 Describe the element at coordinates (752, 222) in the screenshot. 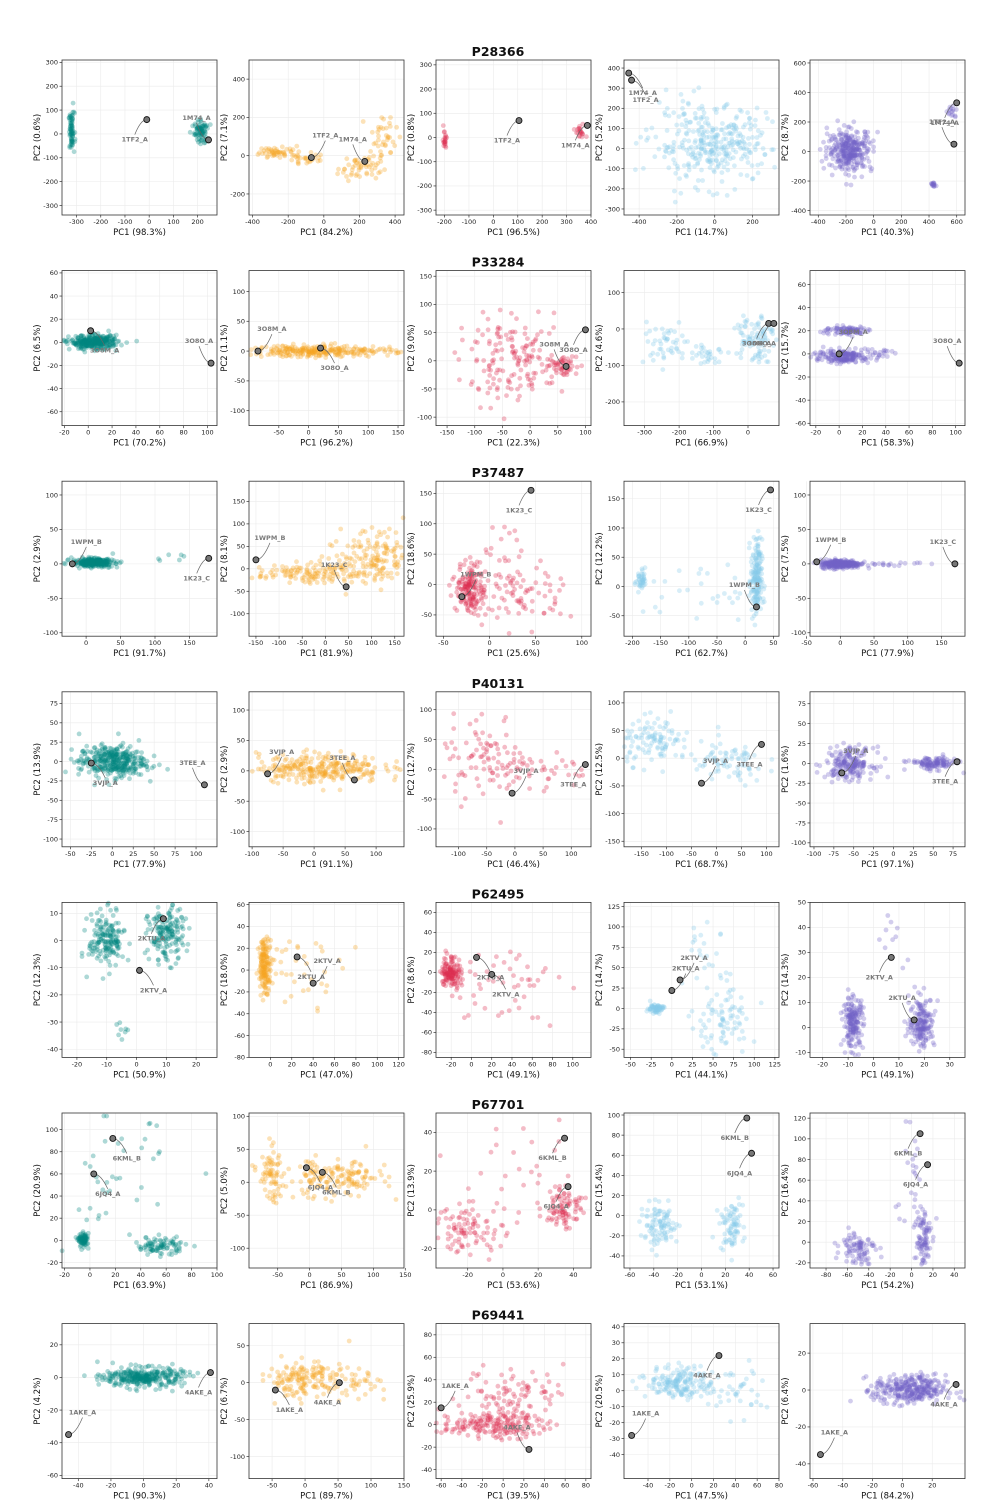

I see `x-tick-label: 200` at that location.